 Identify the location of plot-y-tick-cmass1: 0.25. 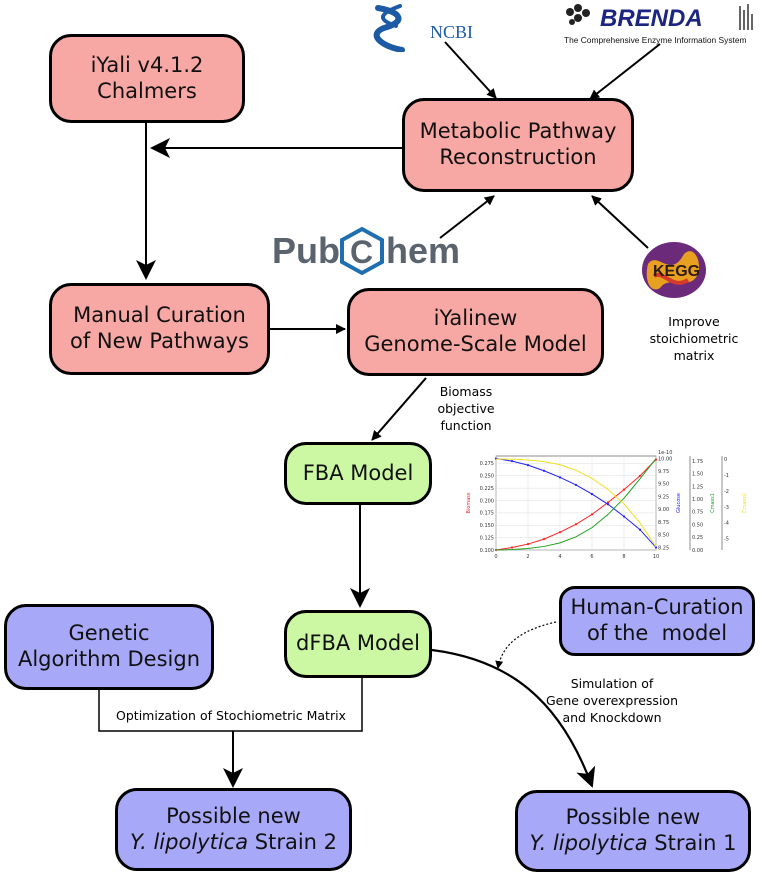
(697, 538).